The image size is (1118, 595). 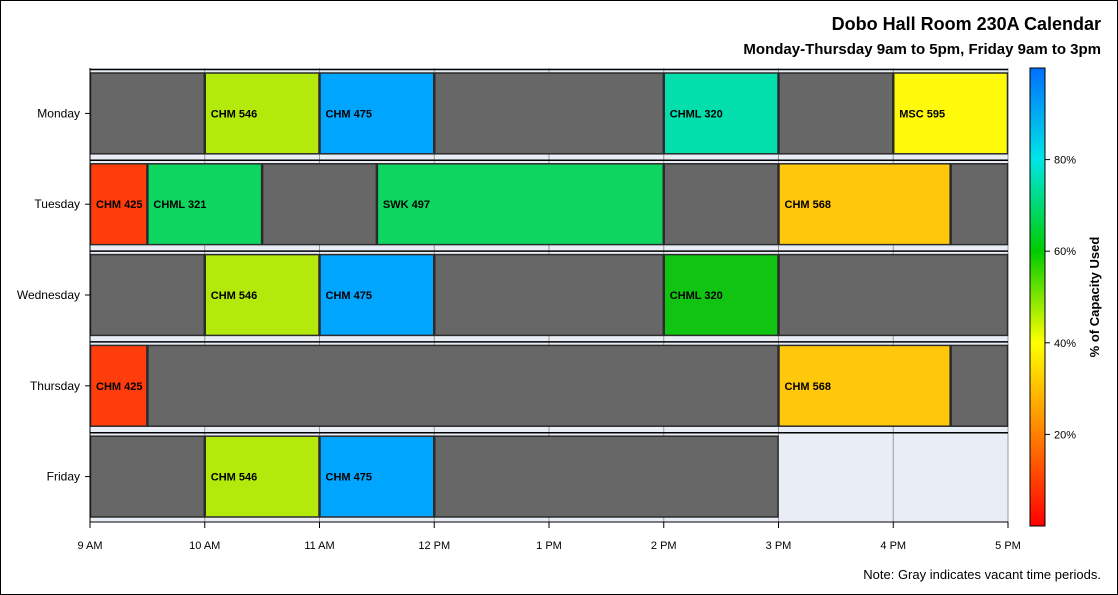 What do you see at coordinates (406, 205) in the screenshot?
I see `block-label: SWK 497` at bounding box center [406, 205].